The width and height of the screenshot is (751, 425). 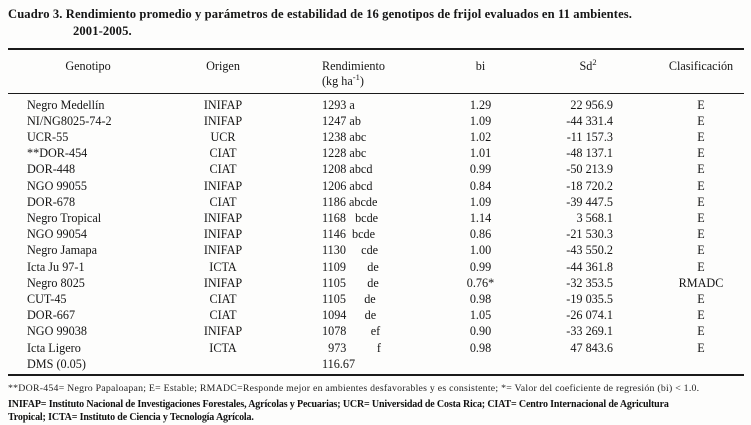 I want to click on sd-header-base: Sd, so click(x=586, y=66).